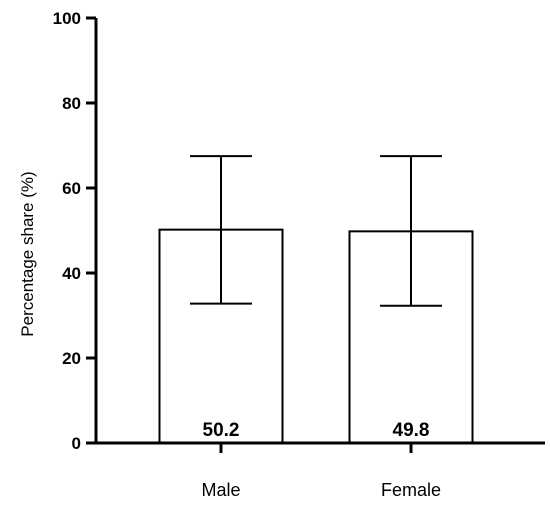  What do you see at coordinates (67, 18) in the screenshot?
I see `y-tick-label-100: 100` at bounding box center [67, 18].